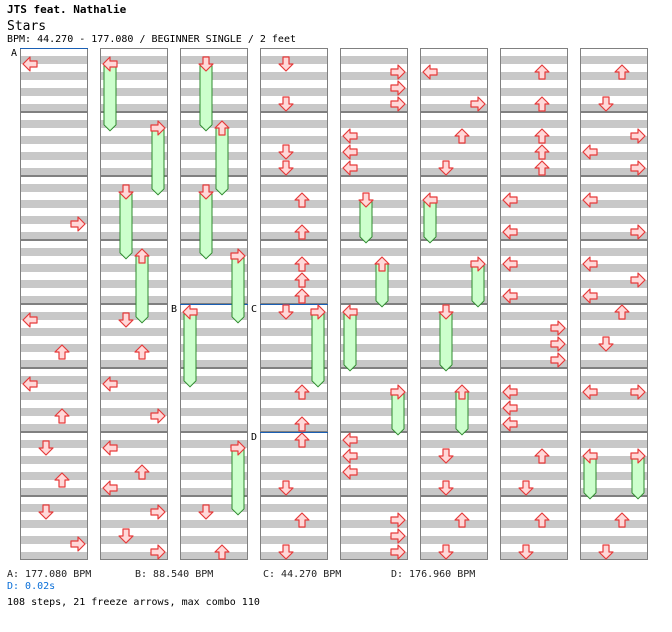 The image size is (672, 632). Describe the element at coordinates (206, 64) in the screenshot. I see `down-freeze-arrow-icon` at that location.